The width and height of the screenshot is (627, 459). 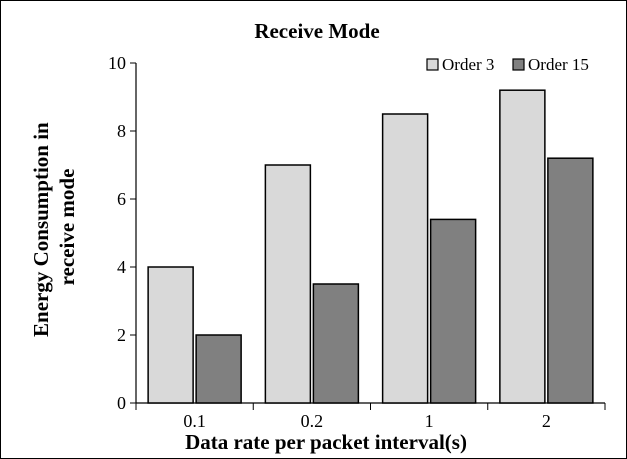 I want to click on y-tick-label: 6, so click(x=121, y=199).